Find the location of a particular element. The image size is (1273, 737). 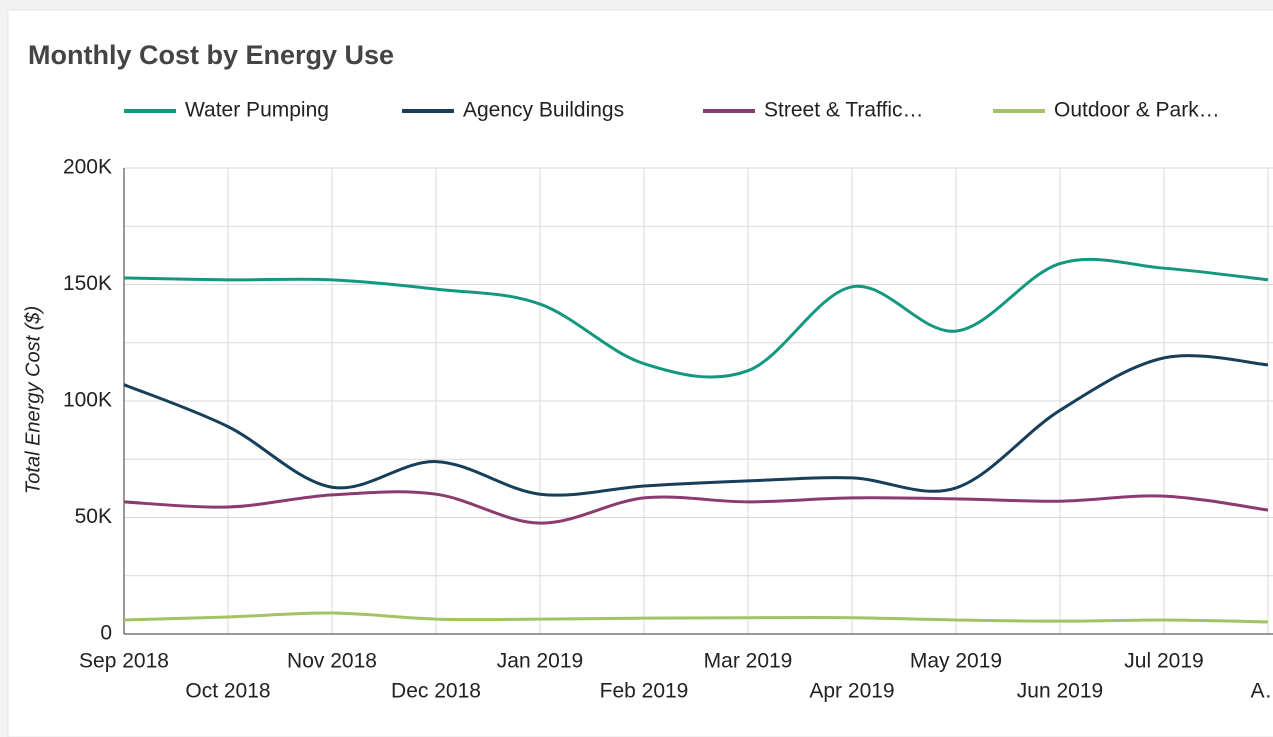

legend-label: Water Pumping is located at coordinates (257, 110).